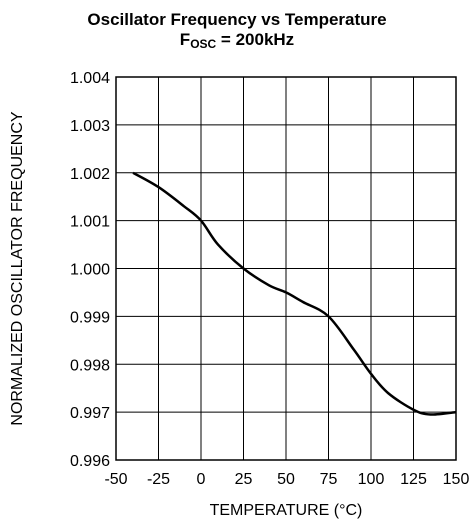 The width and height of the screenshot is (474, 523). Describe the element at coordinates (203, 44) in the screenshot. I see `subtitle-subscript: OSC` at that location.